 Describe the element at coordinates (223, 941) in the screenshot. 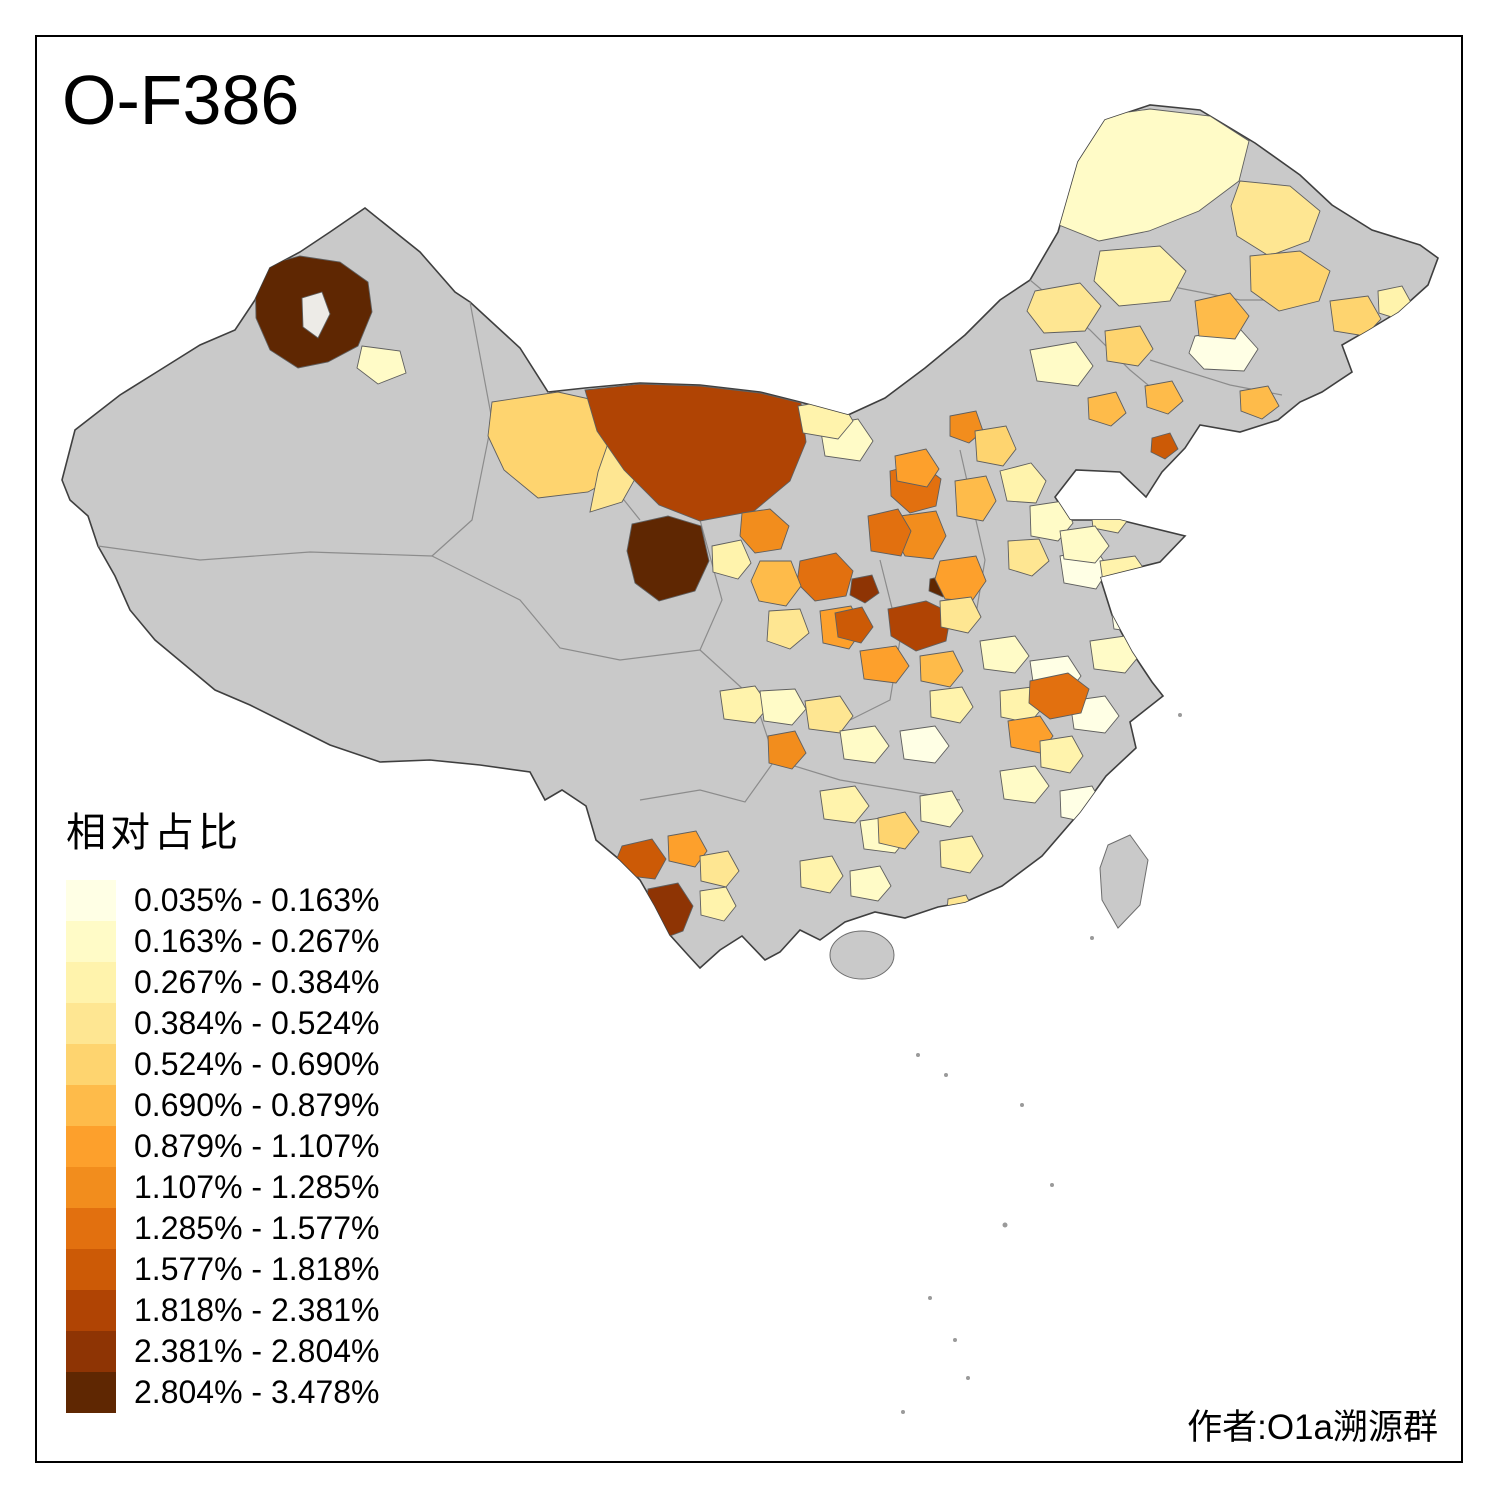

I see `legend-item: 0.163% - 0.267%` at that location.